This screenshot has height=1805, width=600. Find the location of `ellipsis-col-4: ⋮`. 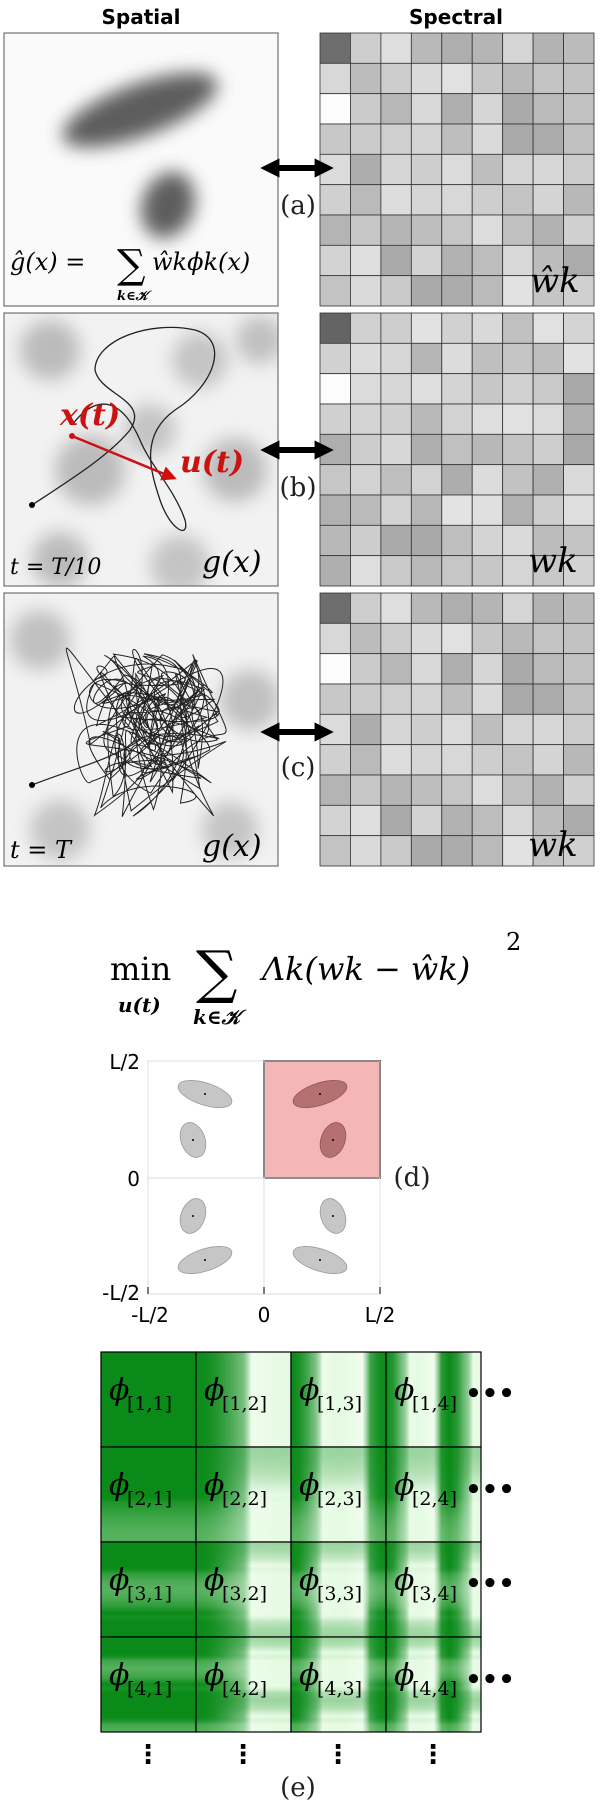

ellipsis-col-4: ⋮ is located at coordinates (433, 1755).